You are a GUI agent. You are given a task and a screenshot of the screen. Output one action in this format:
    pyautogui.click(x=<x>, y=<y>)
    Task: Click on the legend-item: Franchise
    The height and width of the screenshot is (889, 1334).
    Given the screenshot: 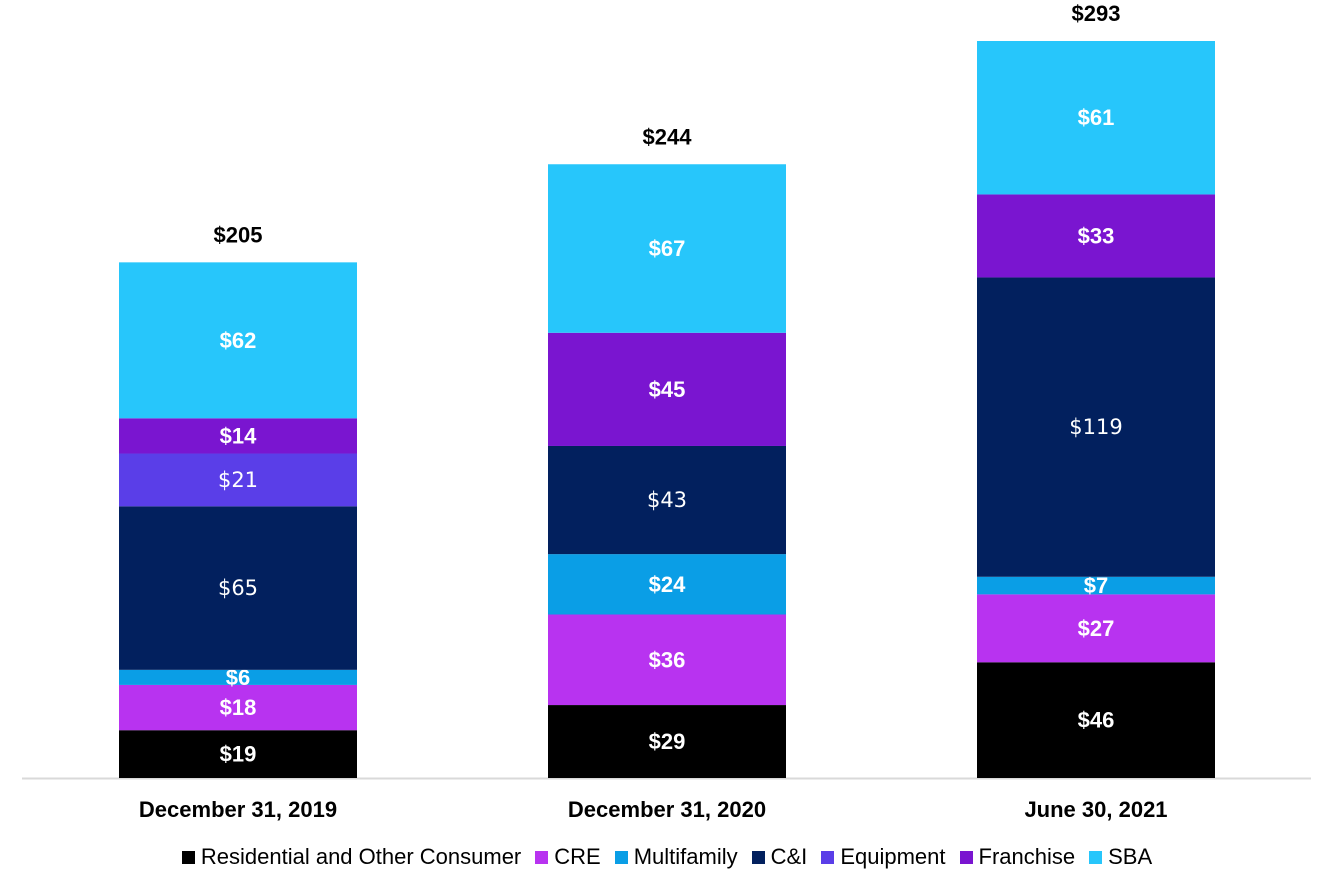 What is the action you would take?
    pyautogui.click(x=1017, y=857)
    